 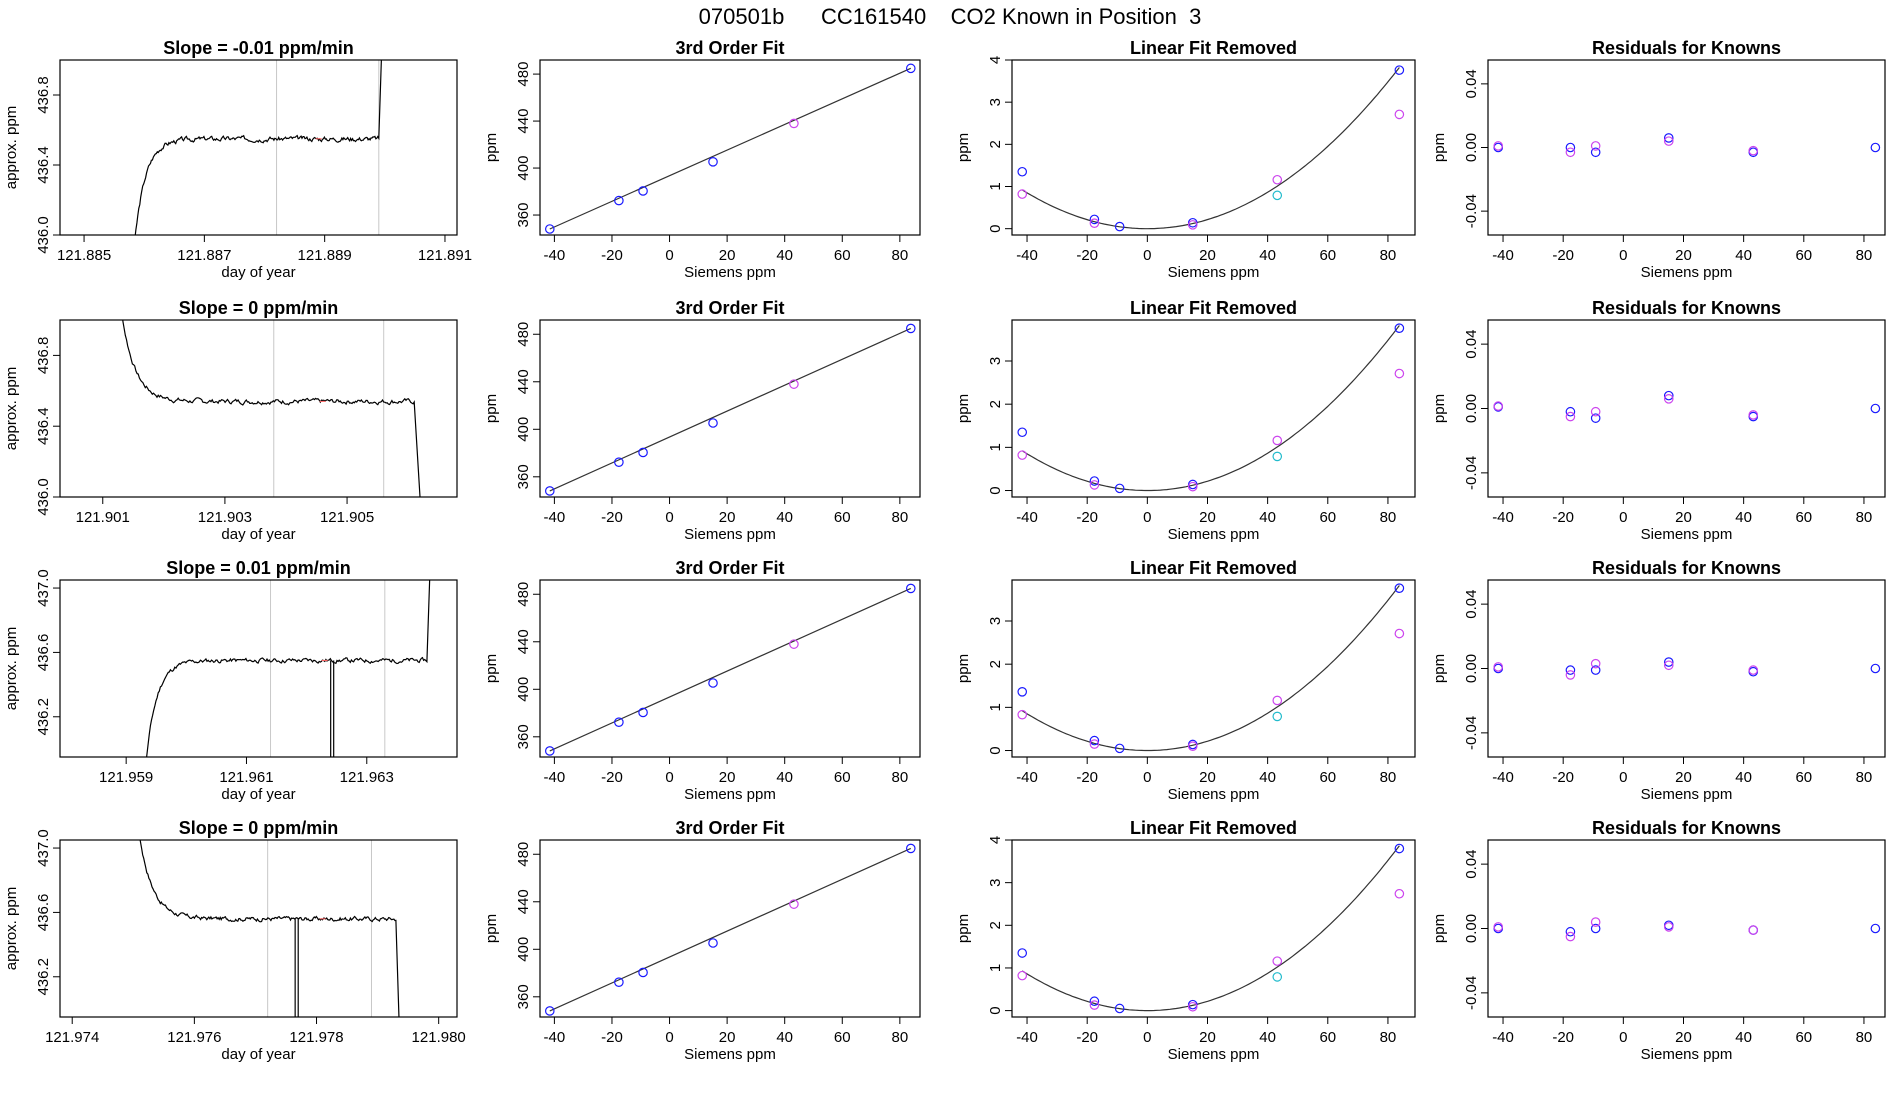 What do you see at coordinates (43, 977) in the screenshot?
I see `y-tick-label: 436.2` at bounding box center [43, 977].